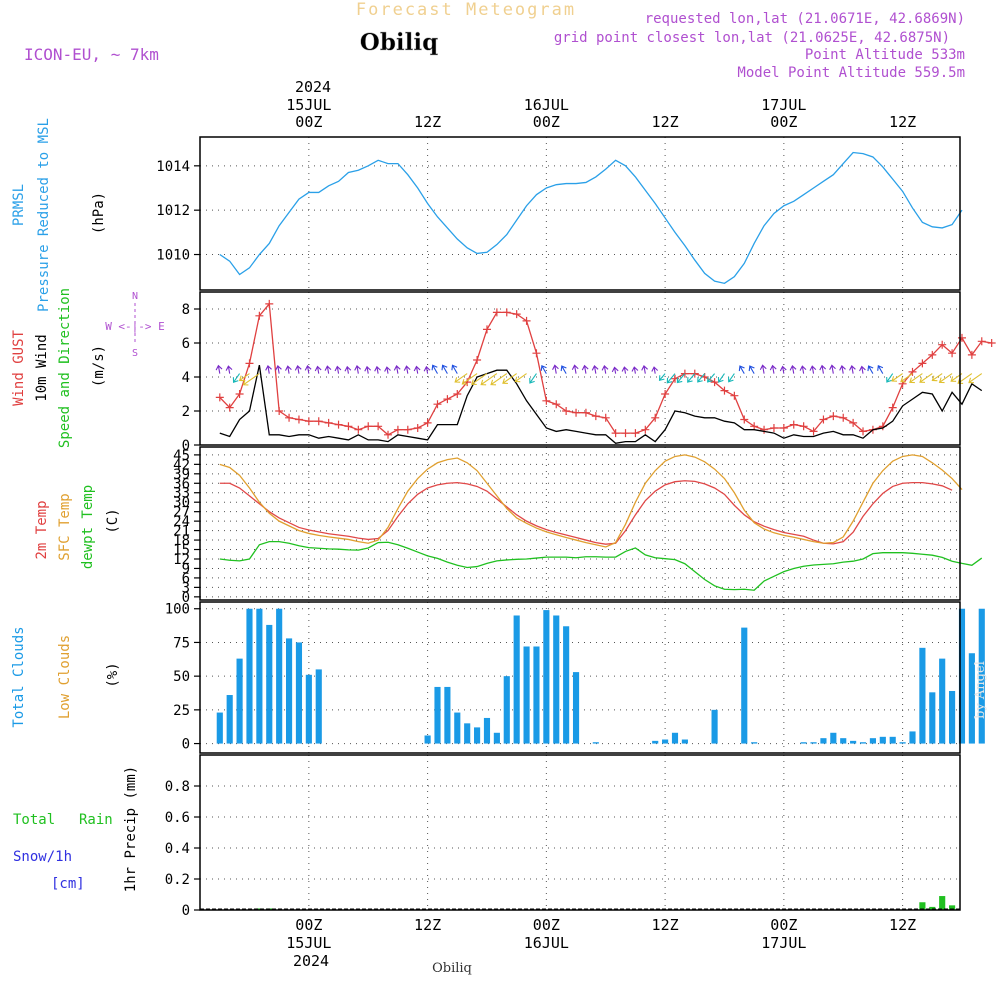 This screenshot has height=1000, width=1000. Describe the element at coordinates (186, 569) in the screenshot. I see `y-tick-label: 9` at that location.